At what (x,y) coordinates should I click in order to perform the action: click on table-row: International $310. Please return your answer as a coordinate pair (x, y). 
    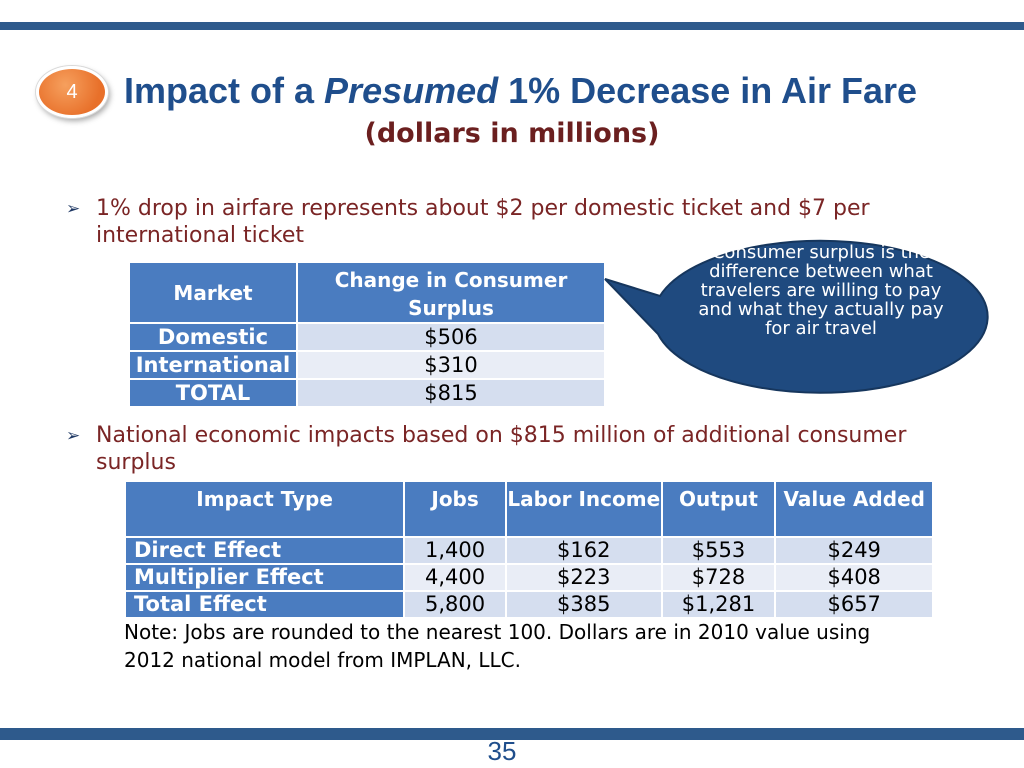
    Looking at the image, I should click on (367, 365).